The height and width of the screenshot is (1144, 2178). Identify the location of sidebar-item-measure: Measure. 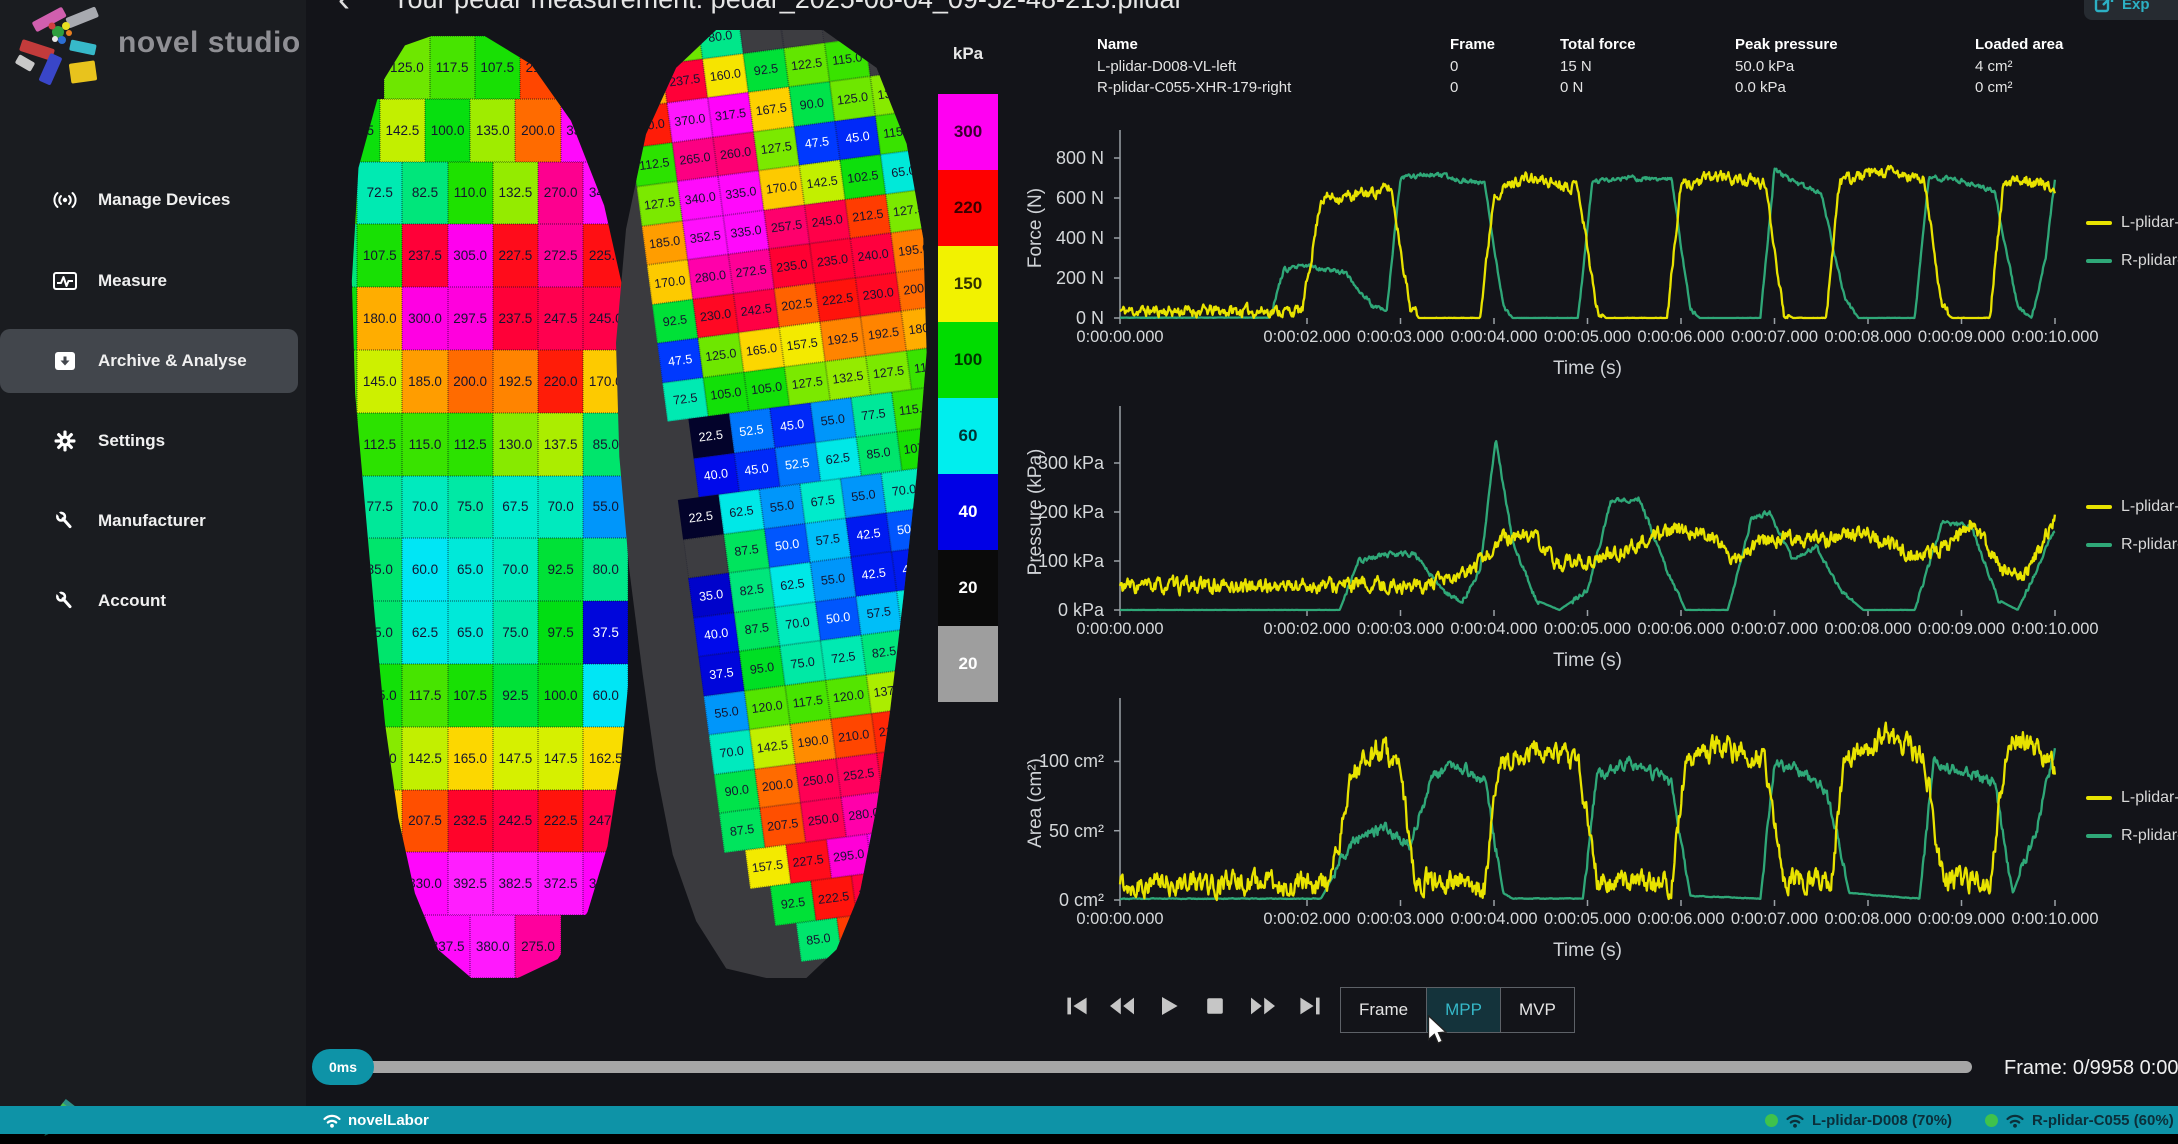
(149, 281).